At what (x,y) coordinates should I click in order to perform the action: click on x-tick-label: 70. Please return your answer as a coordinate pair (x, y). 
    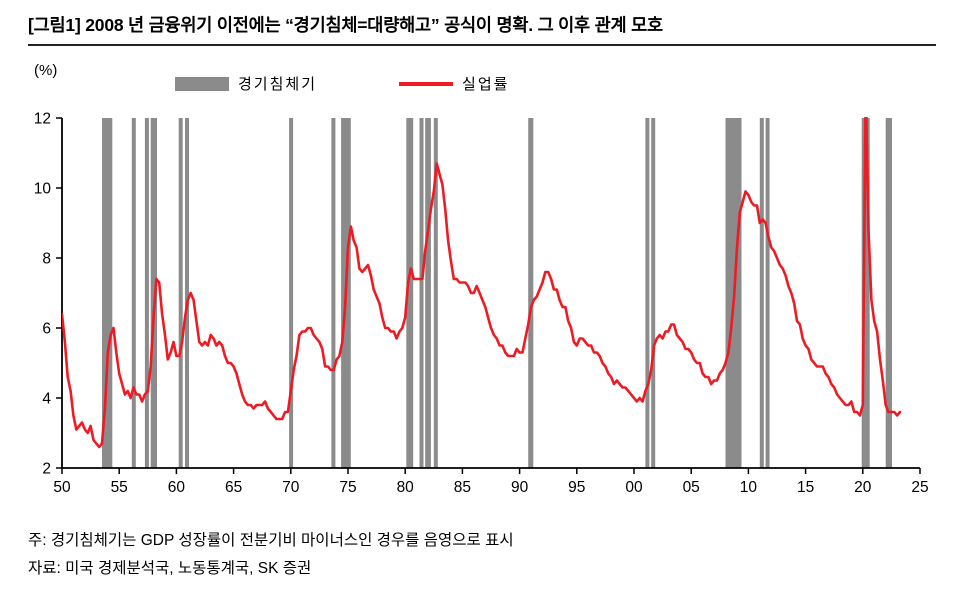
    Looking at the image, I should click on (291, 487).